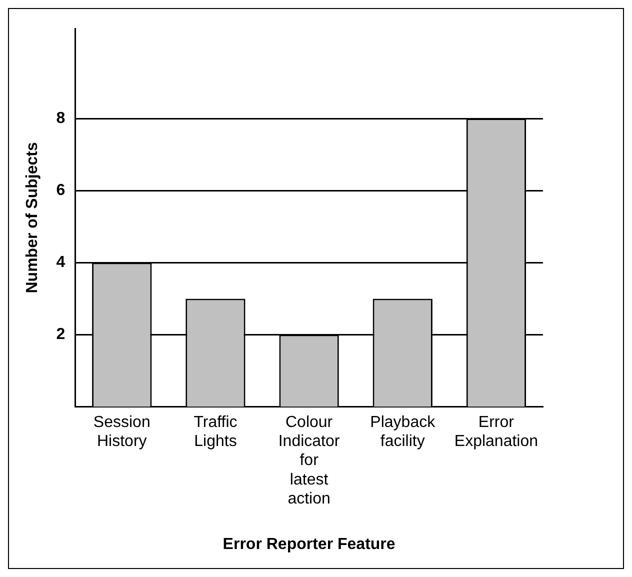  I want to click on y-tick-label: 6, so click(61, 191).